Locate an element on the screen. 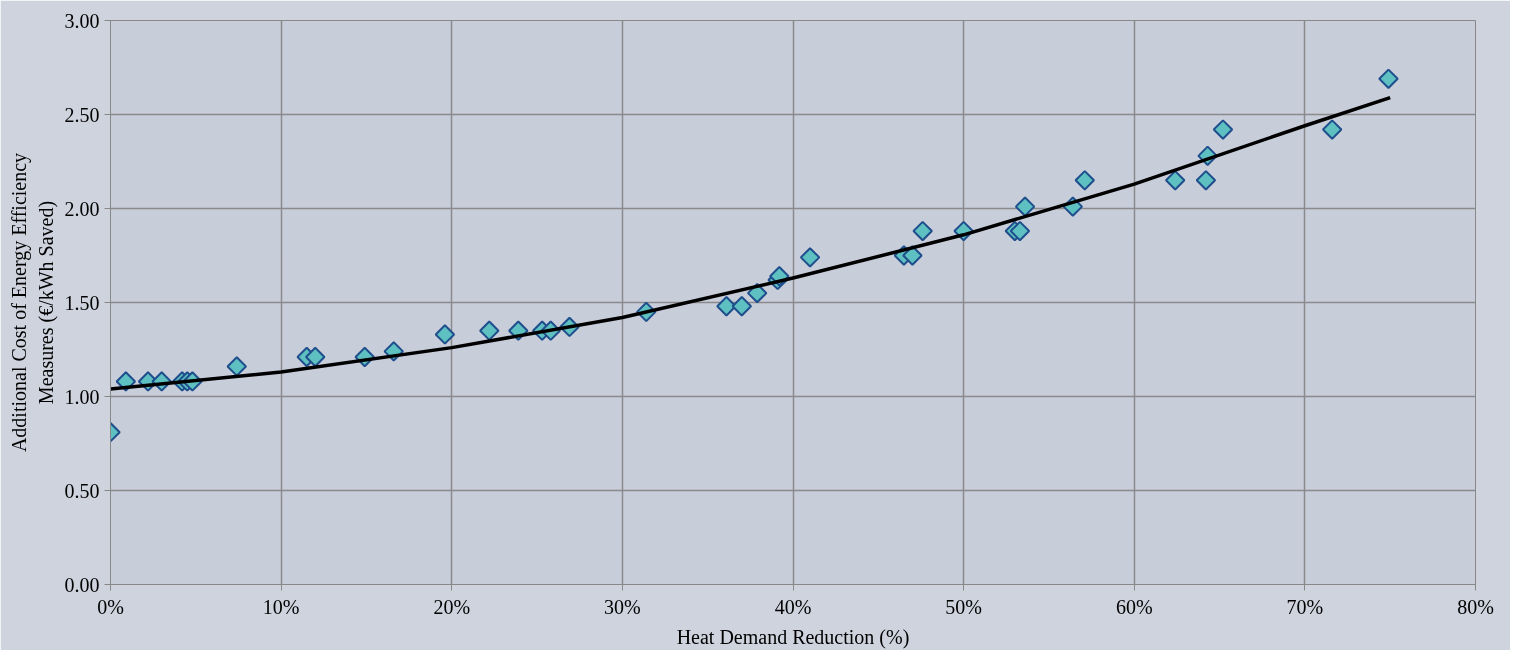 This screenshot has width=1534, height=664. x-tick-label: 60% is located at coordinates (1134, 606).